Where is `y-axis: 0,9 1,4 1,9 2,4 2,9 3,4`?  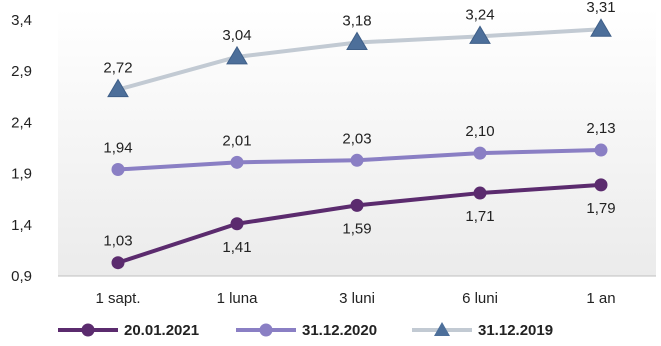 y-axis: 0,9 1,4 1,9 2,4 2,9 3,4 is located at coordinates (21, 148).